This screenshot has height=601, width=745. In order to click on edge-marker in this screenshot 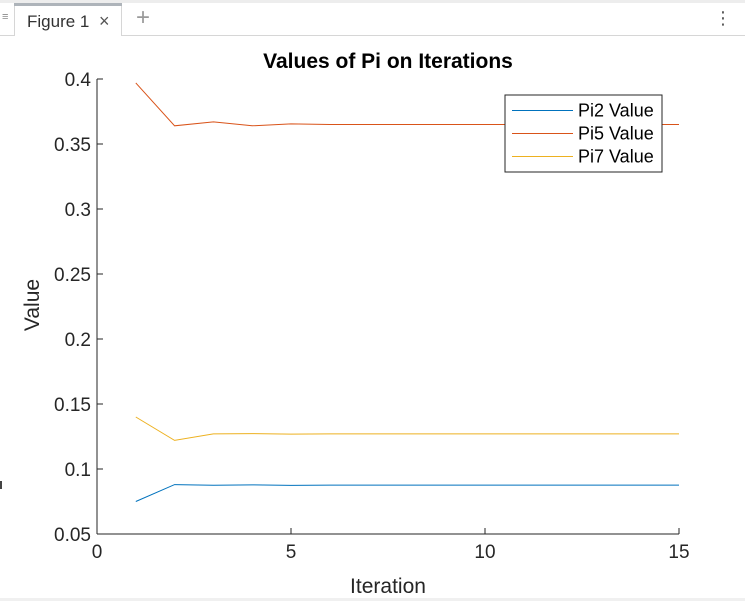, I will do `click(1, 485)`.